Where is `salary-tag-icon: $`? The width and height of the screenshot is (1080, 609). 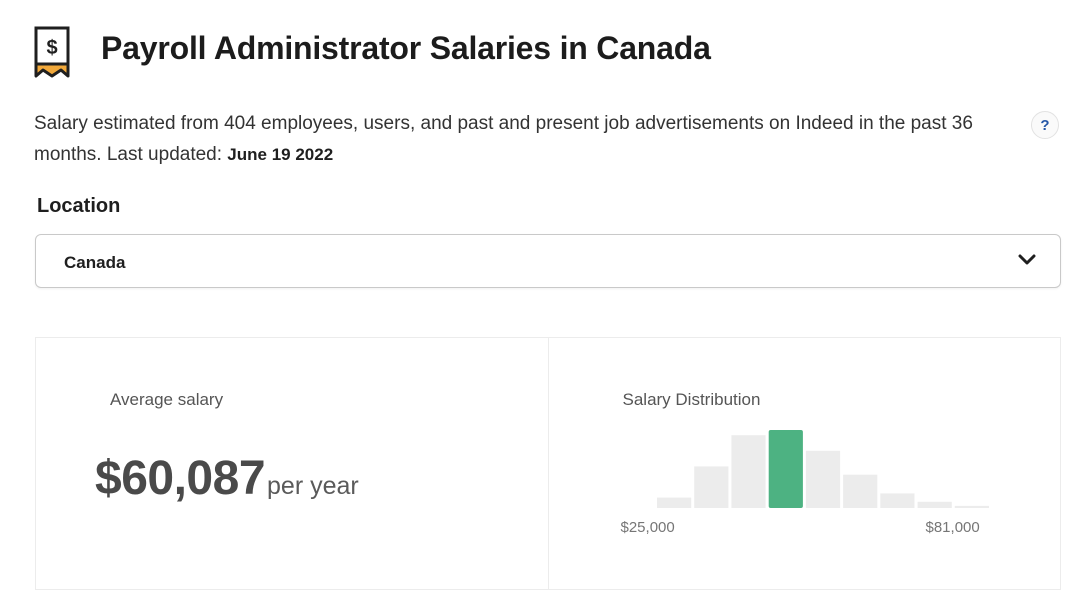 salary-tag-icon: $ is located at coordinates (52, 52).